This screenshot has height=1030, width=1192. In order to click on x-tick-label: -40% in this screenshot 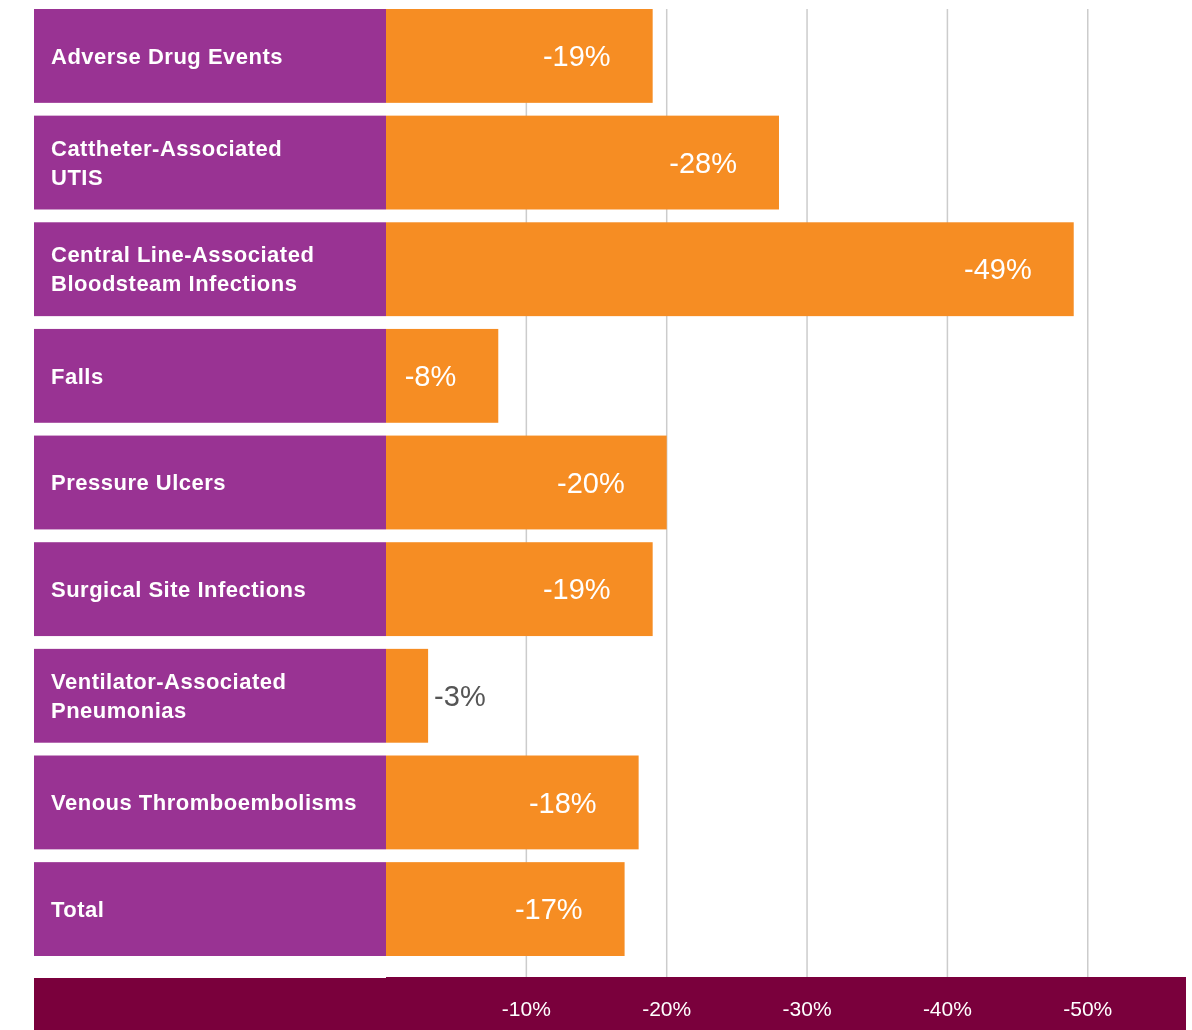, I will do `click(947, 1009)`.